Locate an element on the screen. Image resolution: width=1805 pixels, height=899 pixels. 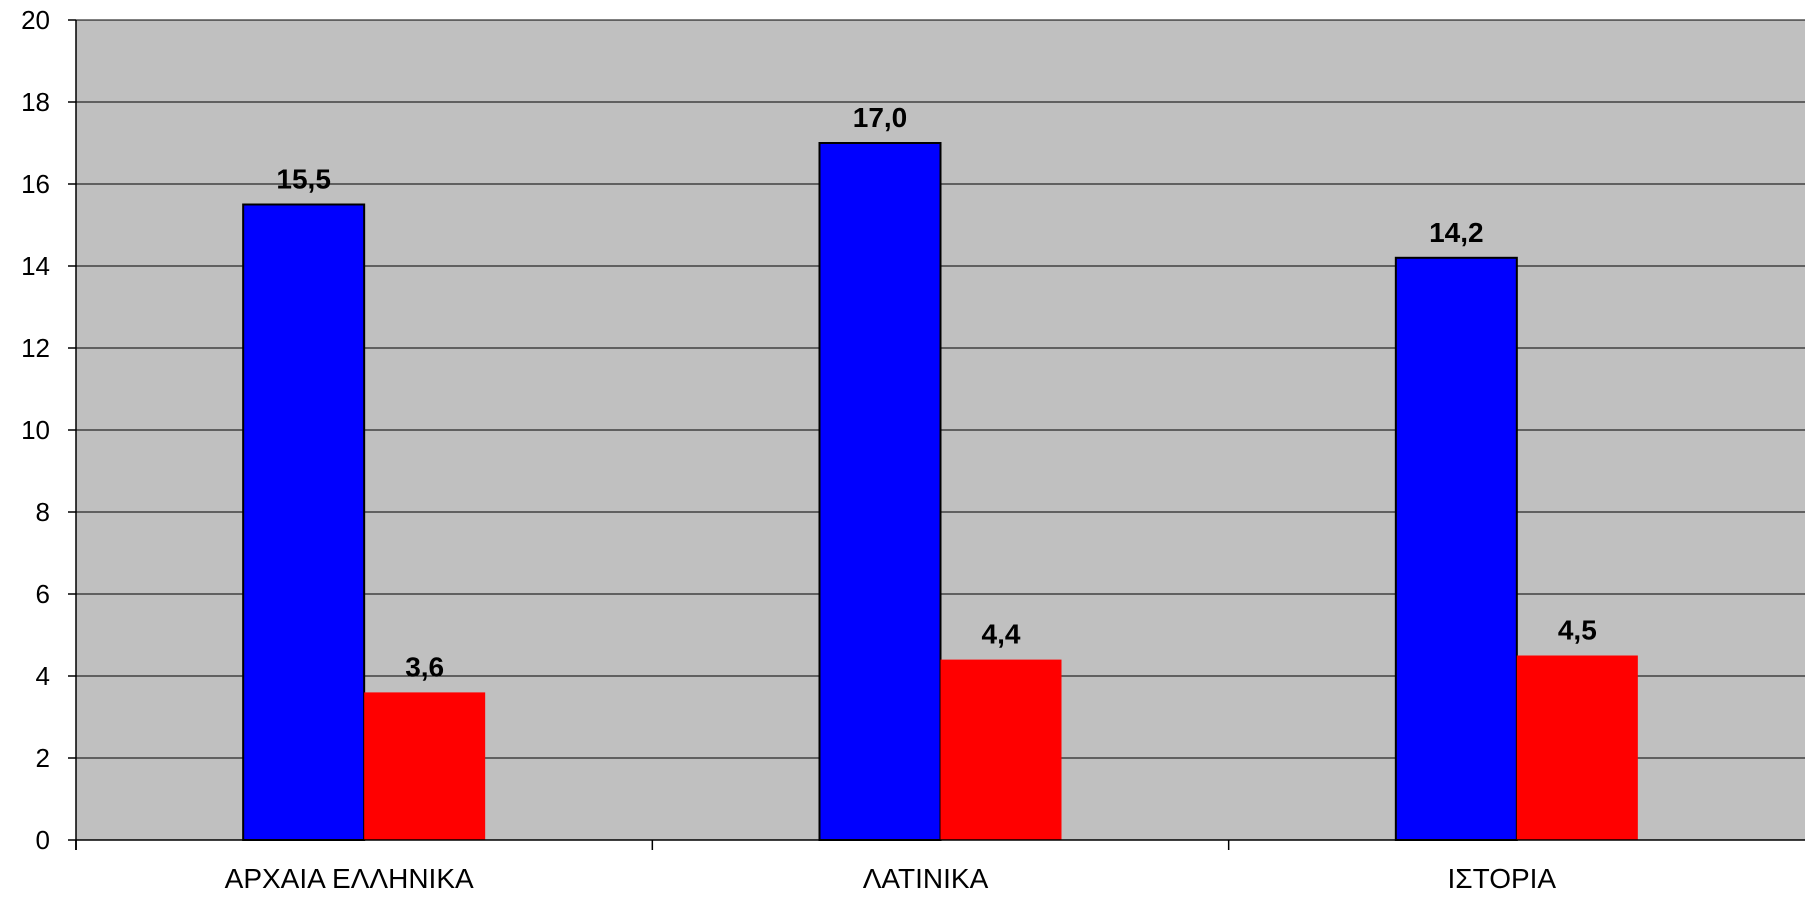
y-tick-label: 18 is located at coordinates (35, 102).